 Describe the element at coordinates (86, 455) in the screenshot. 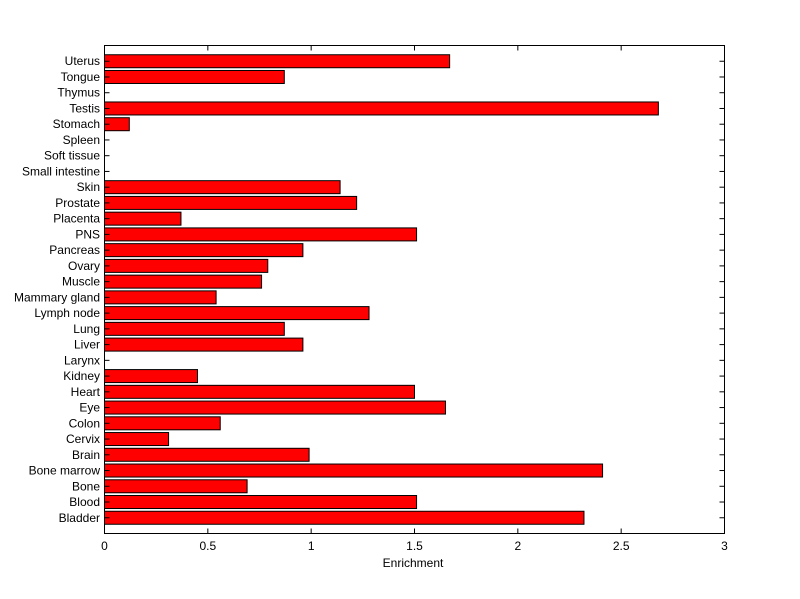

I see `y-tick-label: Brain` at that location.